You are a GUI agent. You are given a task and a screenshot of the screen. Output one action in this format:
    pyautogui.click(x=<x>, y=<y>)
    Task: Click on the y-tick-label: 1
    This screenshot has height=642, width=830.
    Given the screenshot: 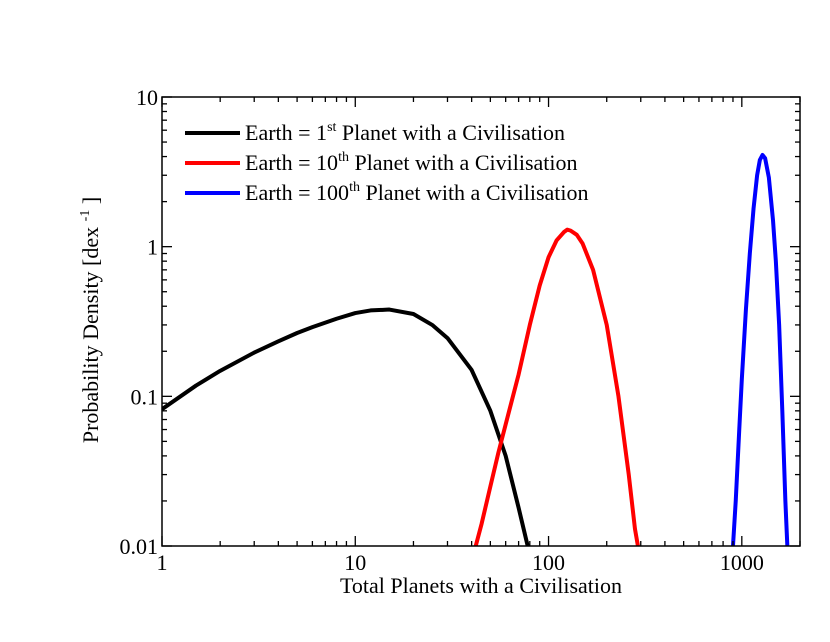 What is the action you would take?
    pyautogui.click(x=152, y=247)
    